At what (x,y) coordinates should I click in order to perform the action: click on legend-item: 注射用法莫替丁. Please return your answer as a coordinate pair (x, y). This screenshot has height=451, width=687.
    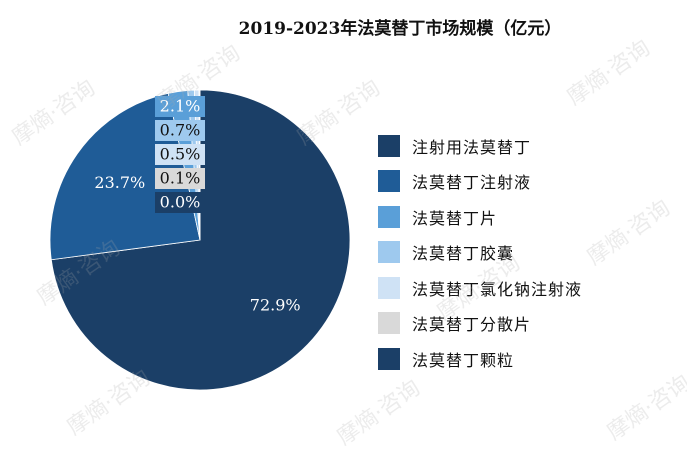
    Looking at the image, I should click on (480, 146).